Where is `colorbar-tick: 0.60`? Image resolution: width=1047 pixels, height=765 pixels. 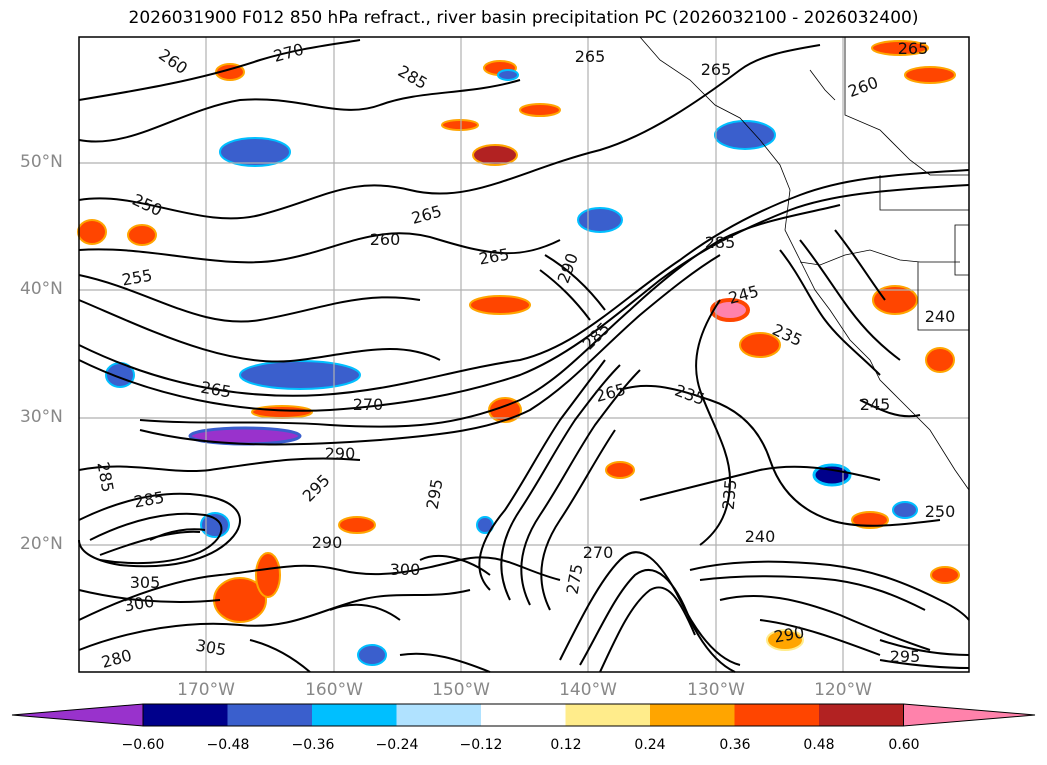 colorbar-tick: 0.60 is located at coordinates (904, 745).